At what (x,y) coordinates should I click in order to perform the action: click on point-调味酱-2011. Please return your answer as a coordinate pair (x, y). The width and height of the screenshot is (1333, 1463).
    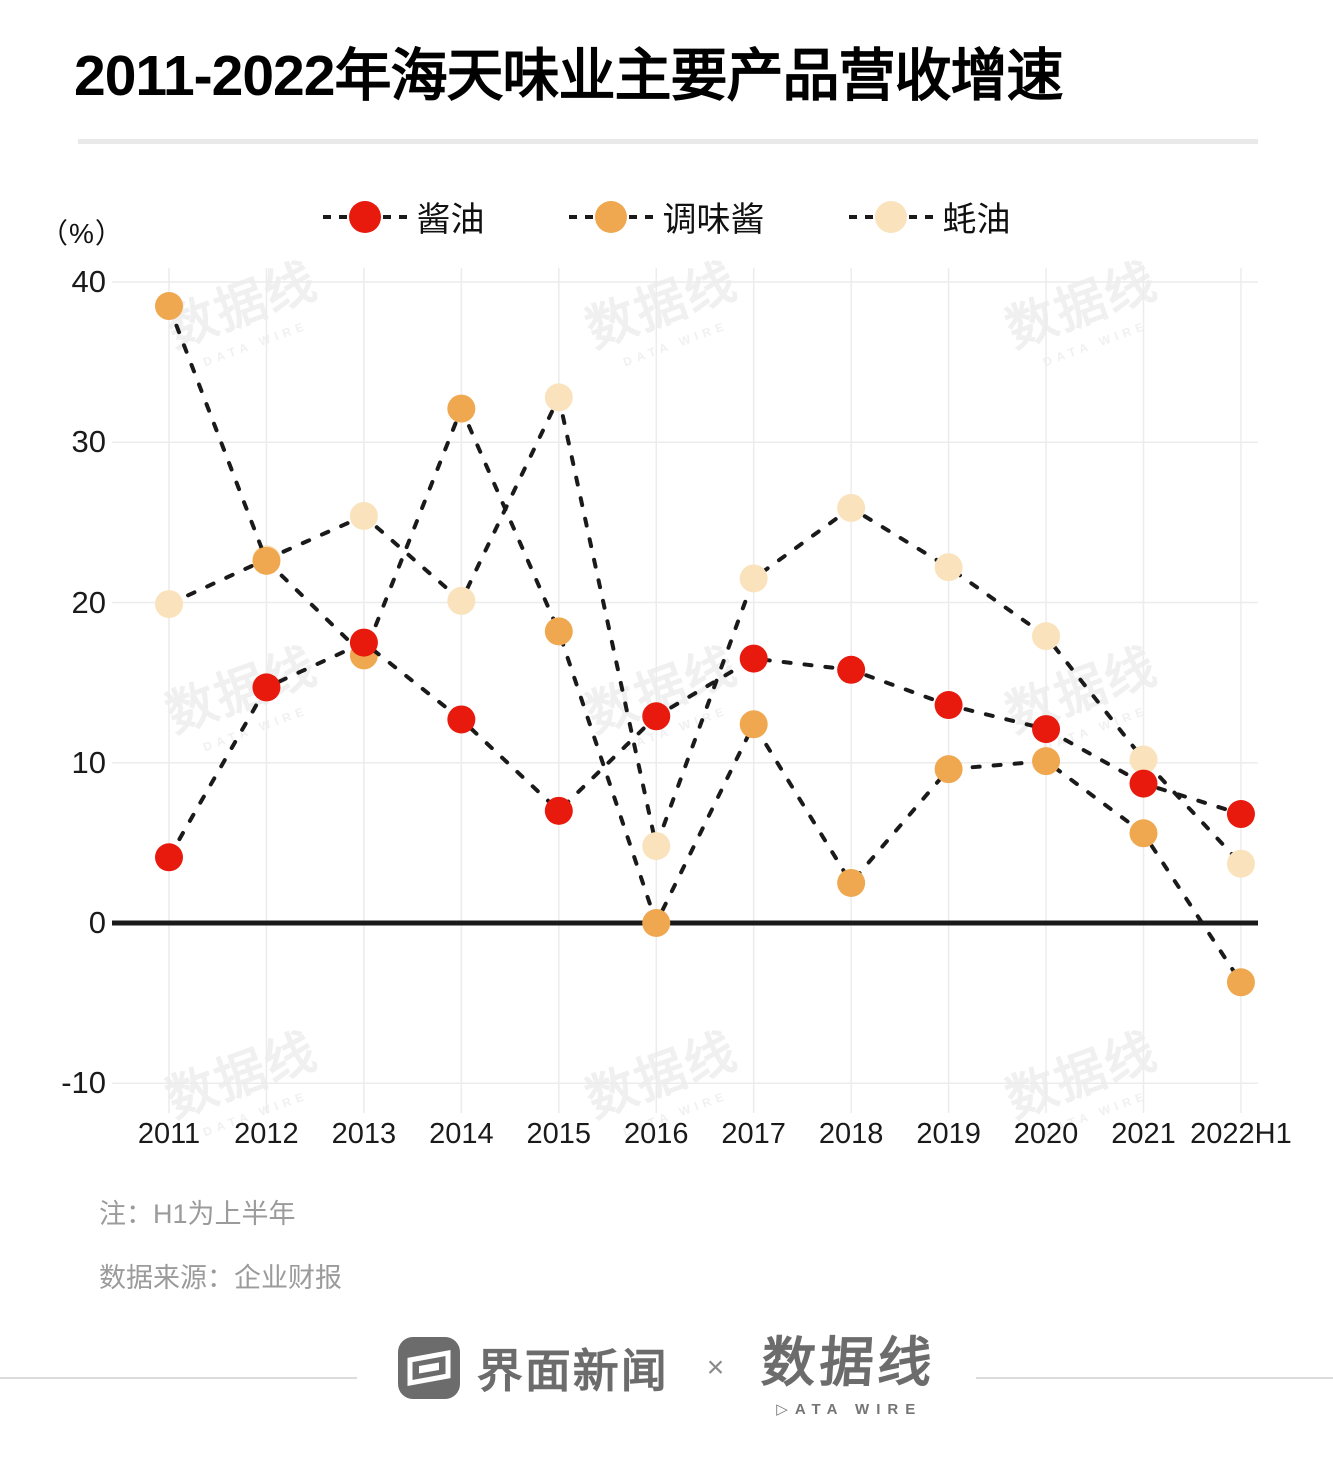
    Looking at the image, I should click on (169, 306).